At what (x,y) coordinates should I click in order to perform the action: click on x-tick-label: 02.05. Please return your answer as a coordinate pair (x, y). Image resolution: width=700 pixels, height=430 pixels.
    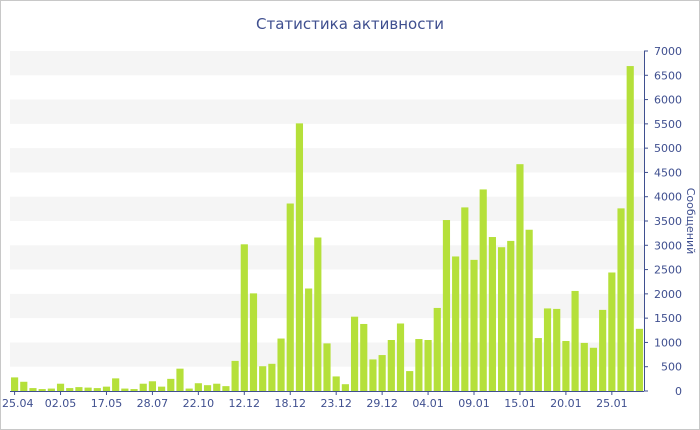
    Looking at the image, I should click on (61, 403).